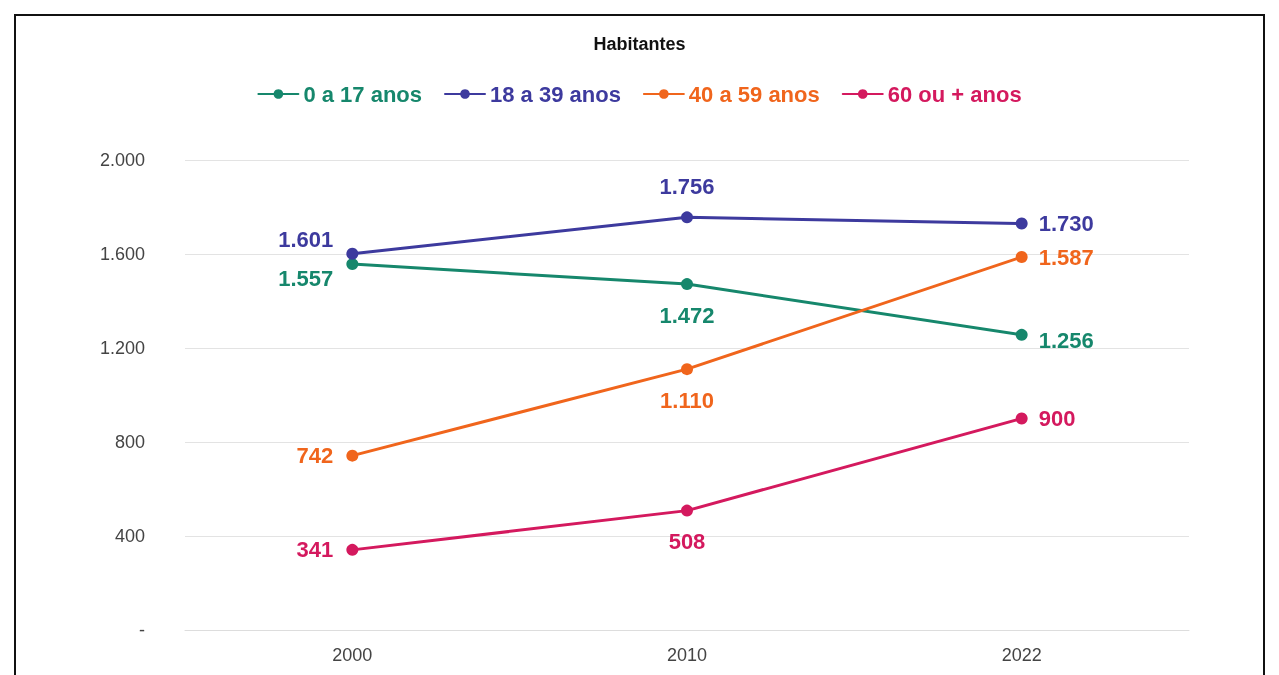  I want to click on data-label: 1.256, so click(1066, 341).